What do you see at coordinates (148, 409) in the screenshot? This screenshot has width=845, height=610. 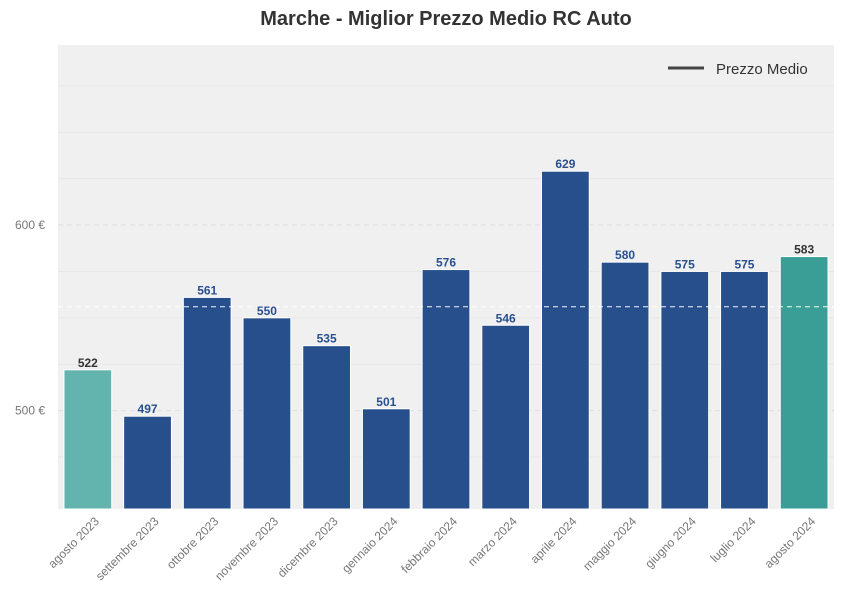 I see `data-label: 497` at bounding box center [148, 409].